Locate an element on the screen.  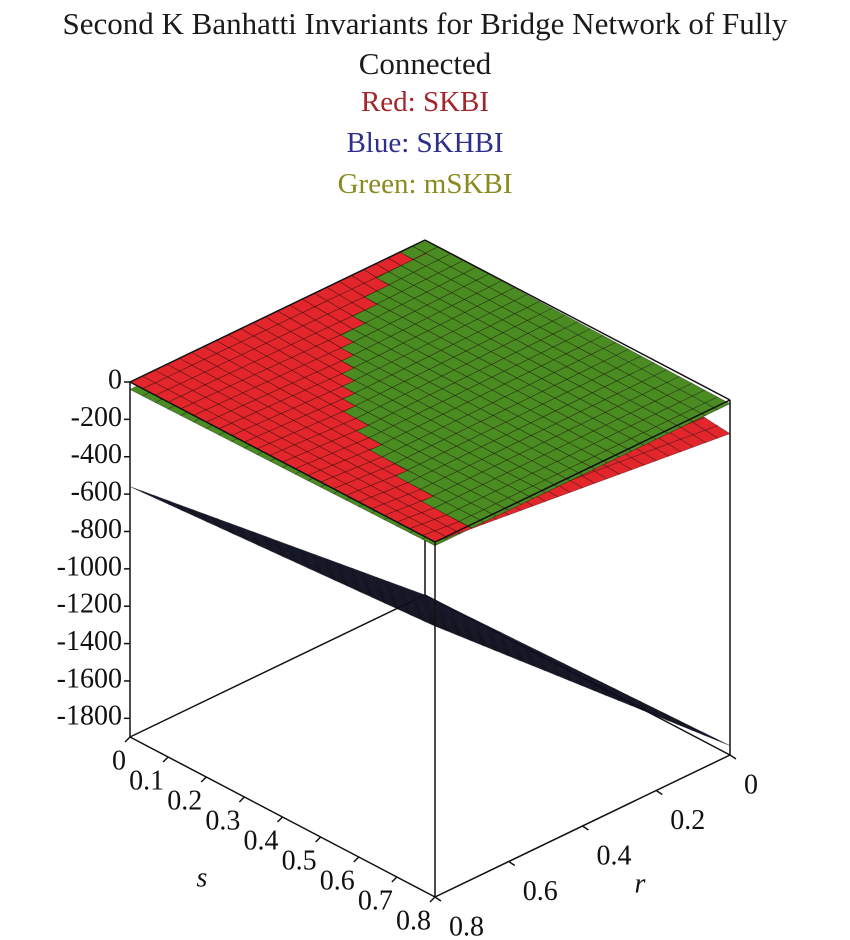
z-tick-label: -1600 is located at coordinates (89, 678).